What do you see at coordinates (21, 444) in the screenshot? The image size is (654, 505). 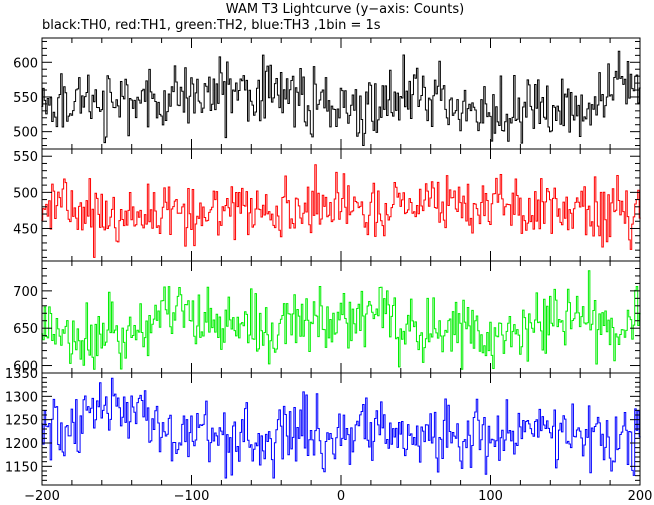 I see `y-tick-label: 1200` at bounding box center [21, 444].